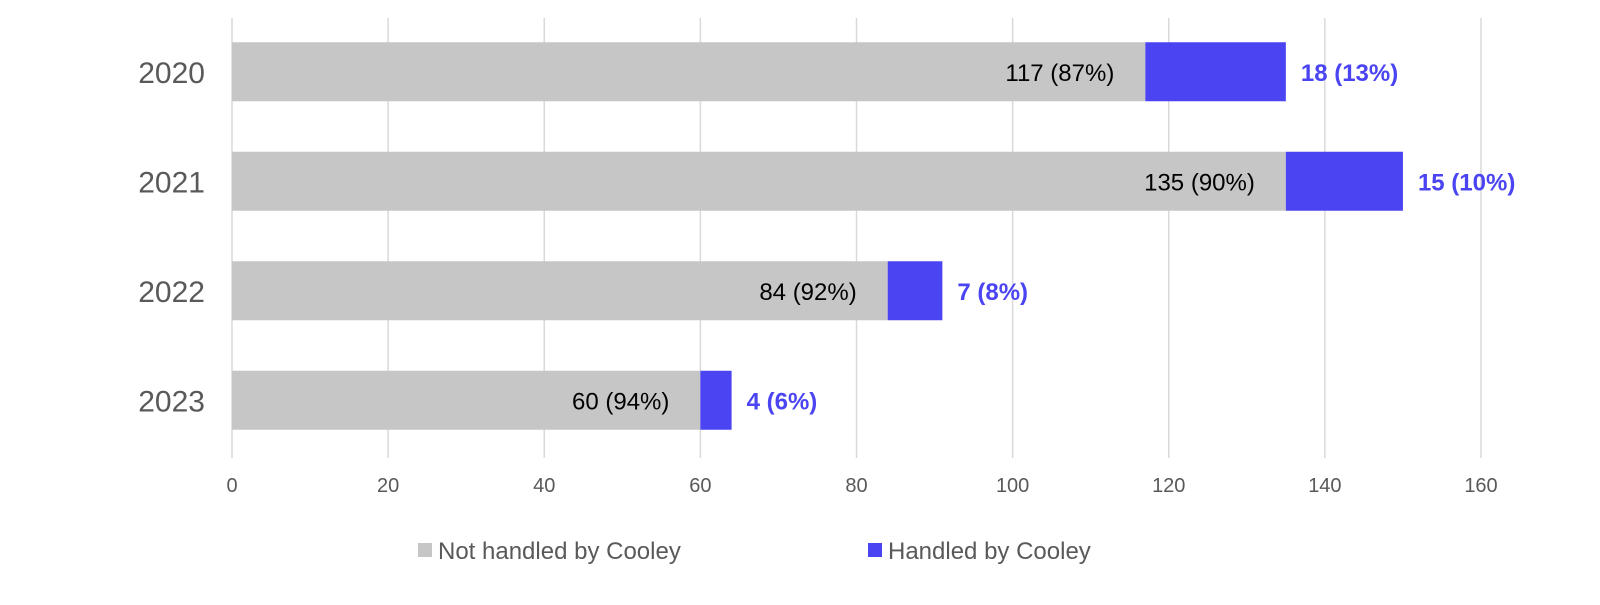 Image resolution: width=1600 pixels, height=605 pixels. What do you see at coordinates (171, 73) in the screenshot?
I see `category-label-2020: 2020` at bounding box center [171, 73].